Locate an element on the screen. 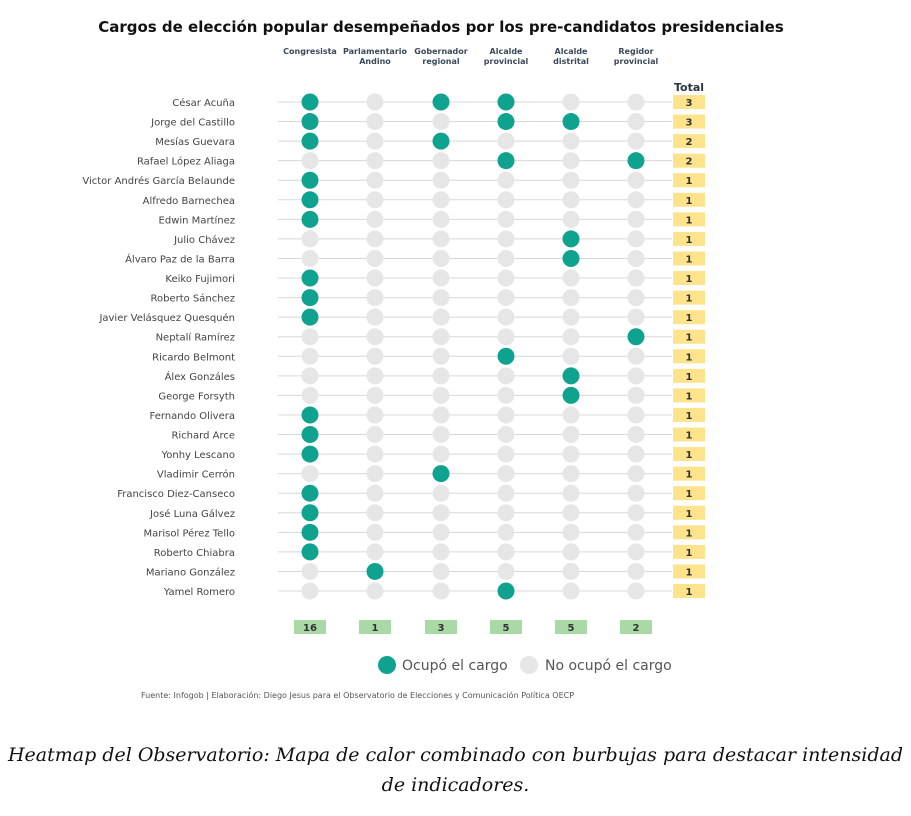  column-total-value: 1 is located at coordinates (375, 628).